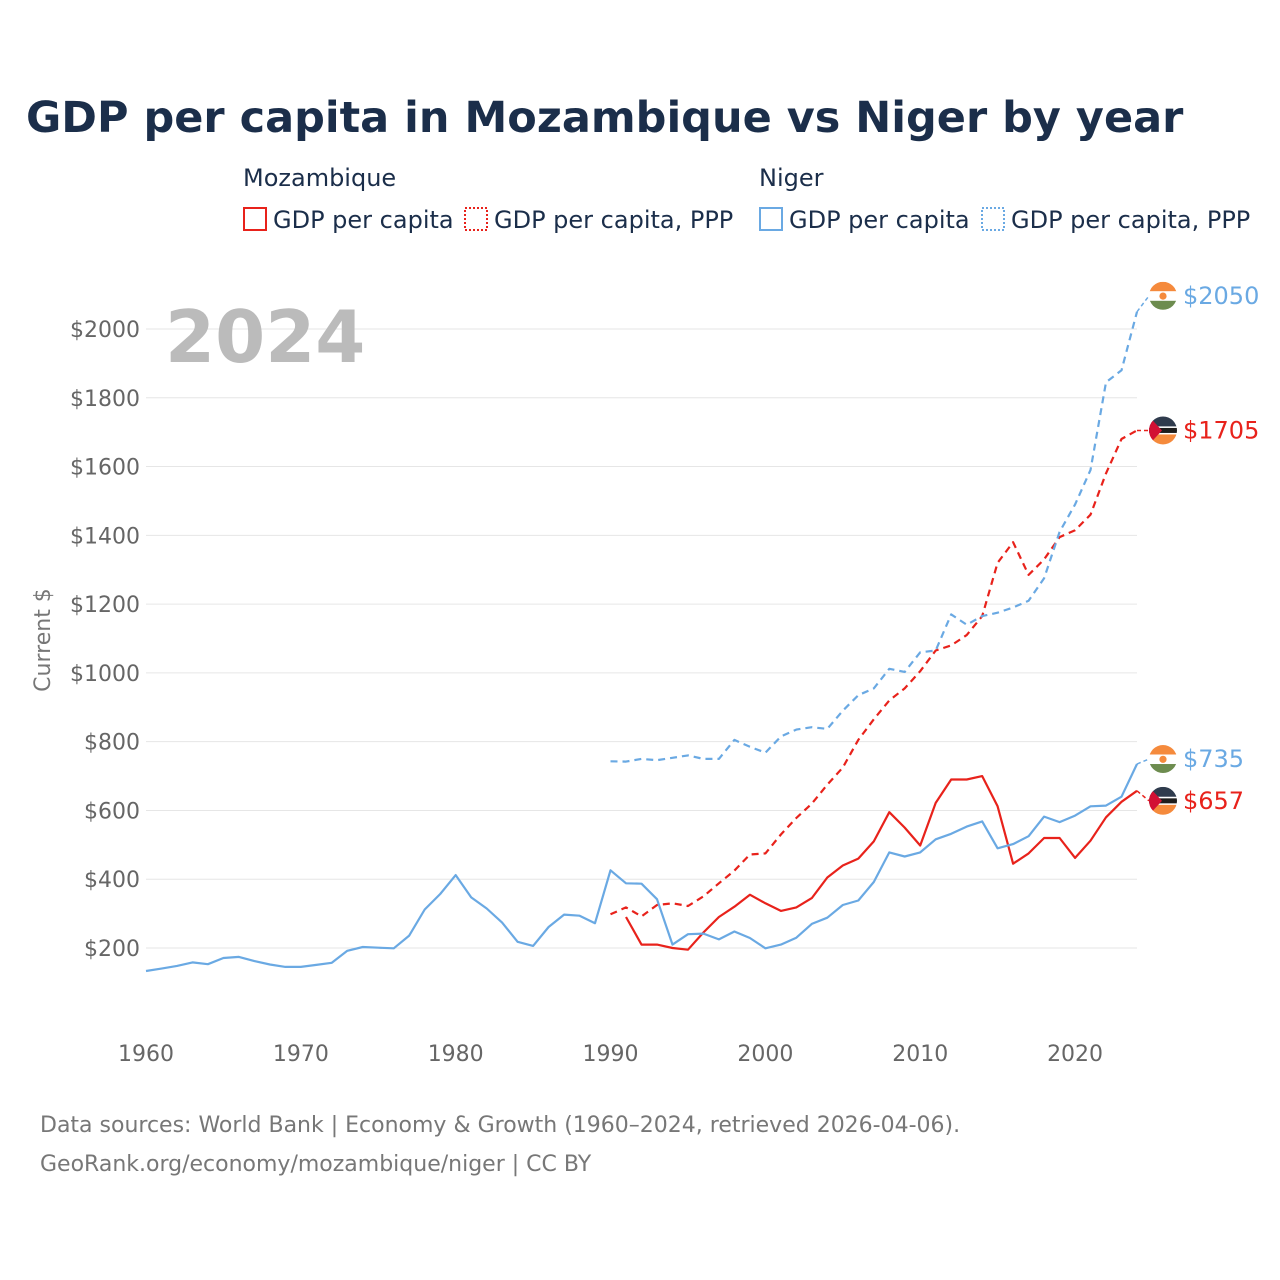 The image size is (1280, 1280). Describe the element at coordinates (1213, 759) in the screenshot. I see `end-value-label: $735` at that location.